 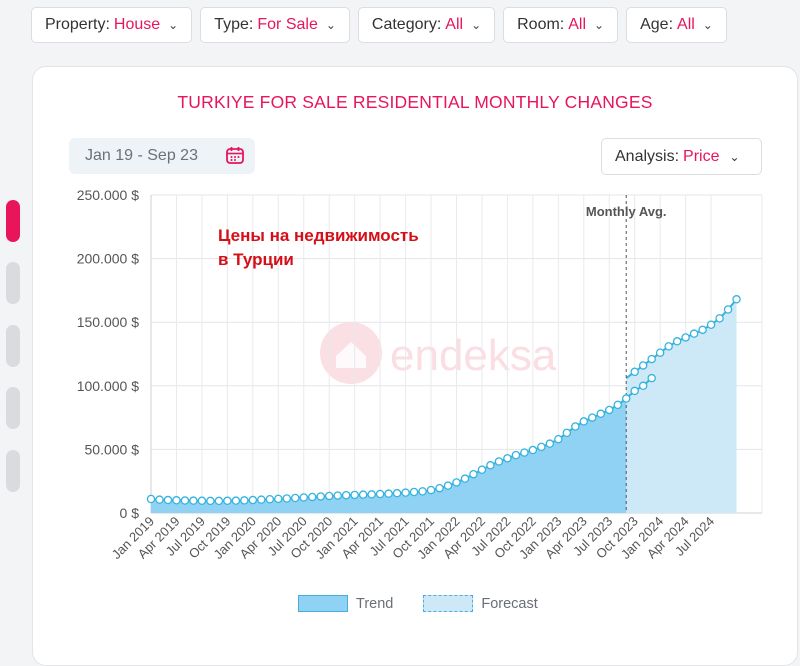 What do you see at coordinates (323, 603) in the screenshot?
I see `legend-swatch-trend` at bounding box center [323, 603].